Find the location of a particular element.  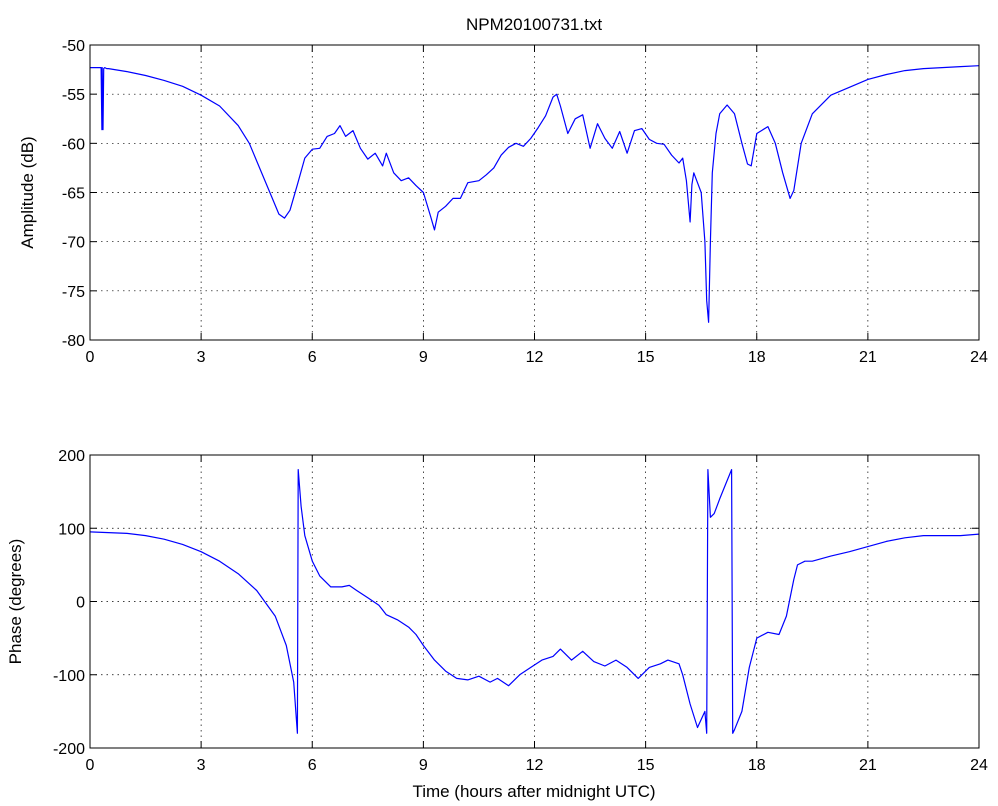

amplitude-x-tick-label: 12 is located at coordinates (535, 357).